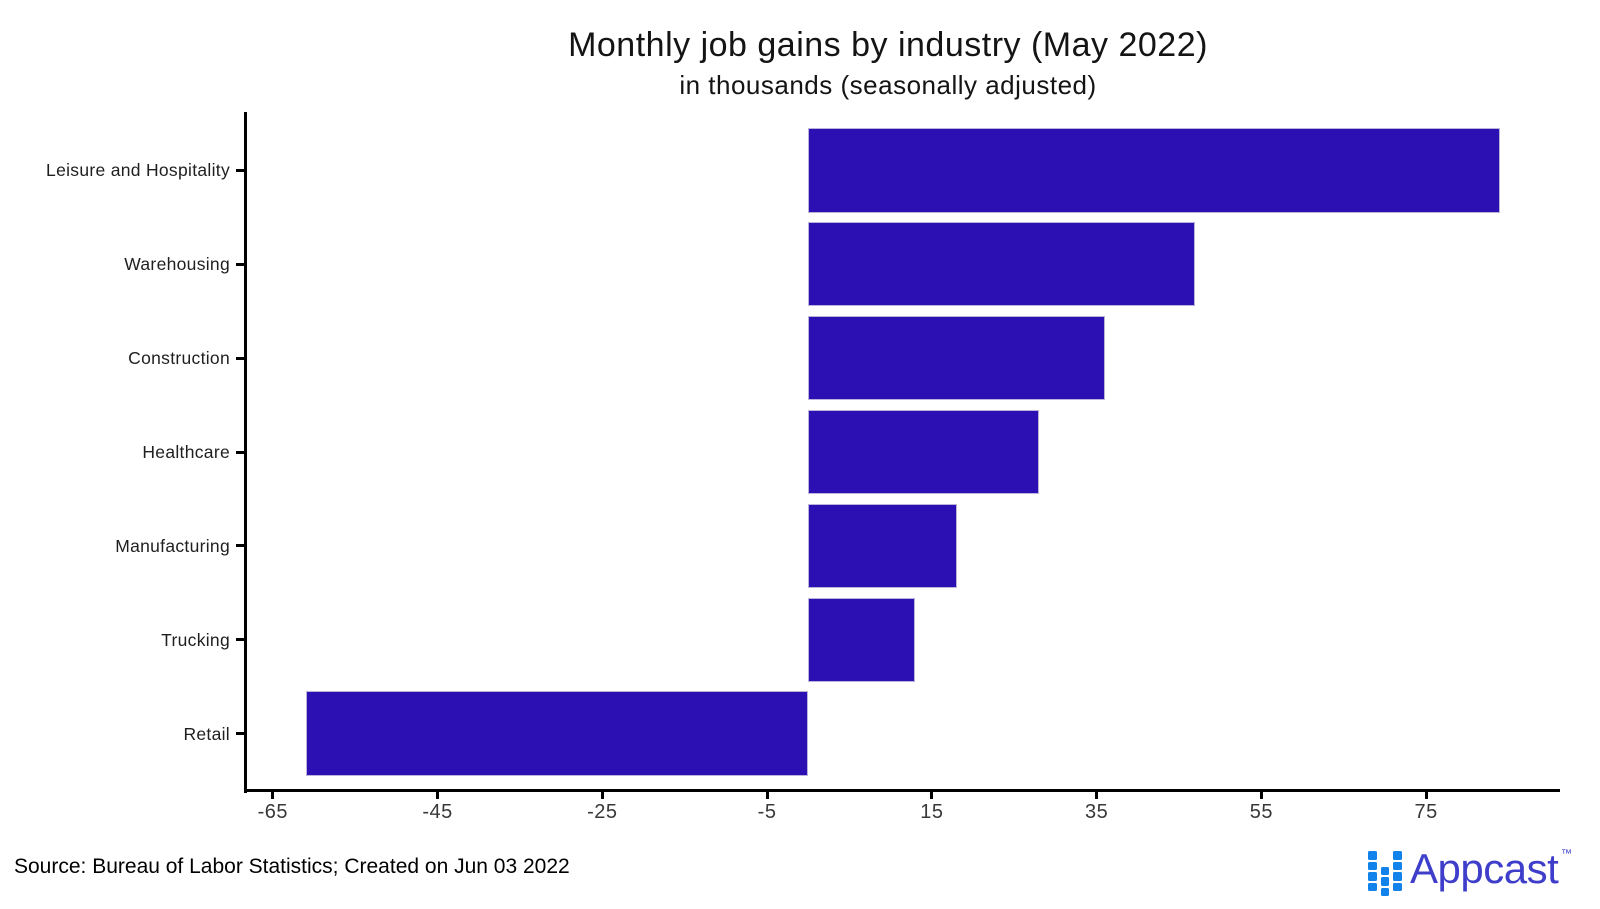 Image resolution: width=1600 pixels, height=909 pixels. Describe the element at coordinates (240, 546) in the screenshot. I see `y-tick-manufacturing` at that location.